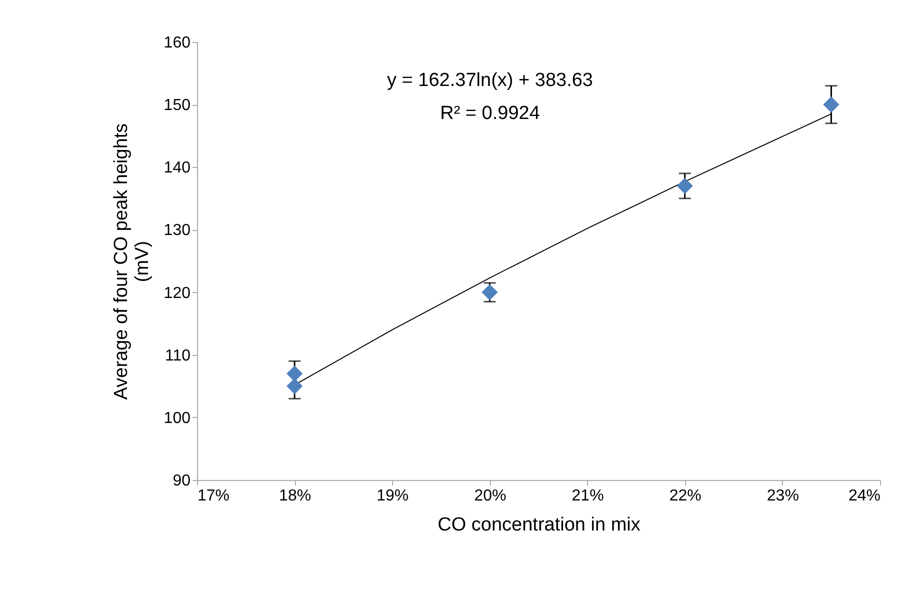  I want to click on x-tick-label: 24%, so click(864, 496).